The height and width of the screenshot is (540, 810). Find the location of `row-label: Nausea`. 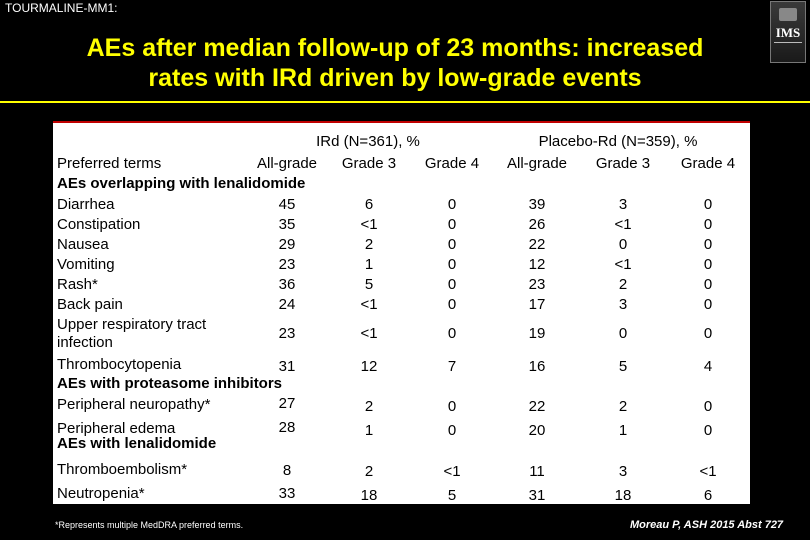

row-label: Nausea is located at coordinates (83, 244).